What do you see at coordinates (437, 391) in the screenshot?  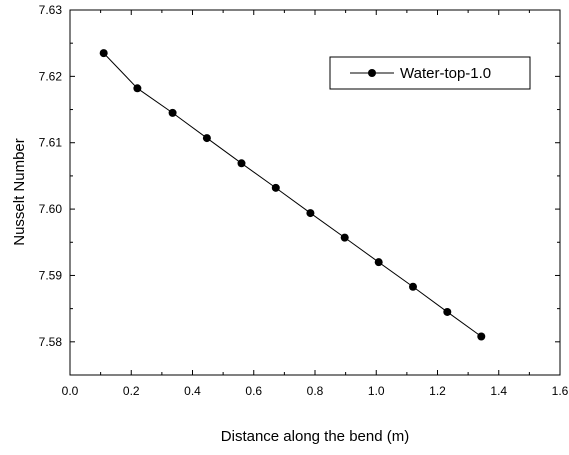 I see `x-tick-label: 1.2` at bounding box center [437, 391].